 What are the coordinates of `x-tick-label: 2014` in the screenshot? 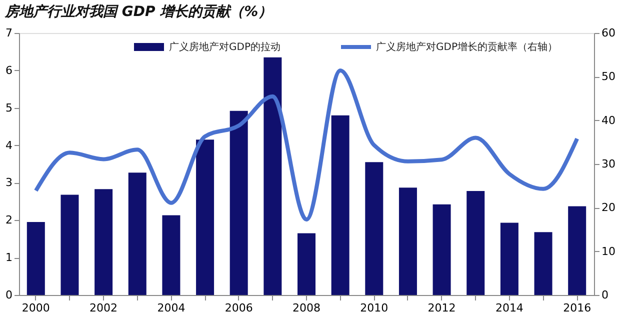 It's located at (509, 308).